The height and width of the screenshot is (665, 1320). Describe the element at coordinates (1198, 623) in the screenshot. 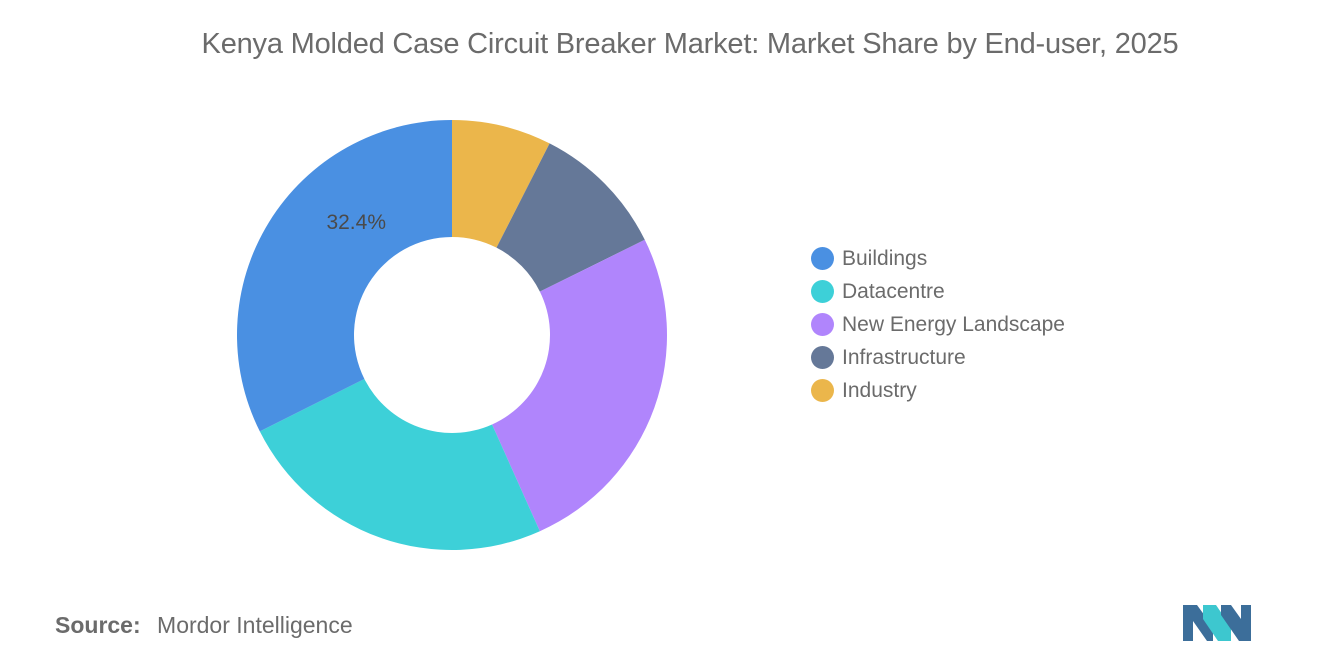

I see `logo-shape-left` at that location.